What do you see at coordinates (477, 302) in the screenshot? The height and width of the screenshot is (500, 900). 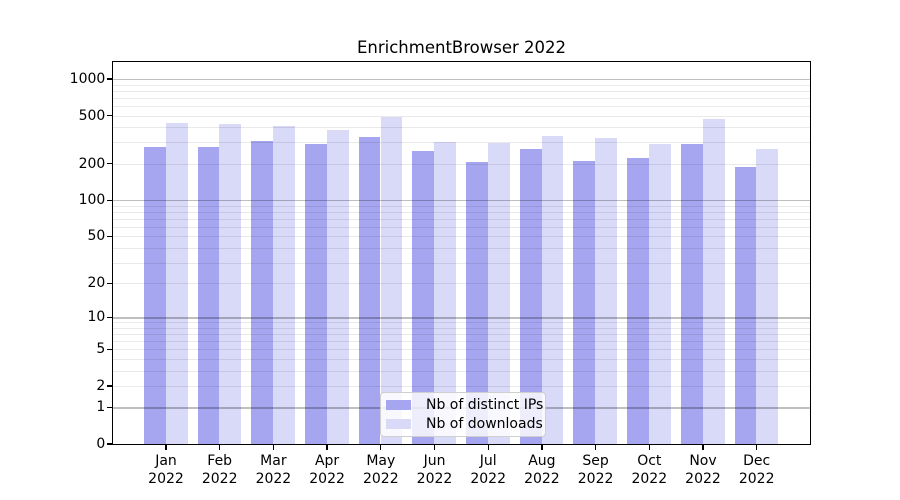 I see `bar-distinct-ips-jul` at bounding box center [477, 302].